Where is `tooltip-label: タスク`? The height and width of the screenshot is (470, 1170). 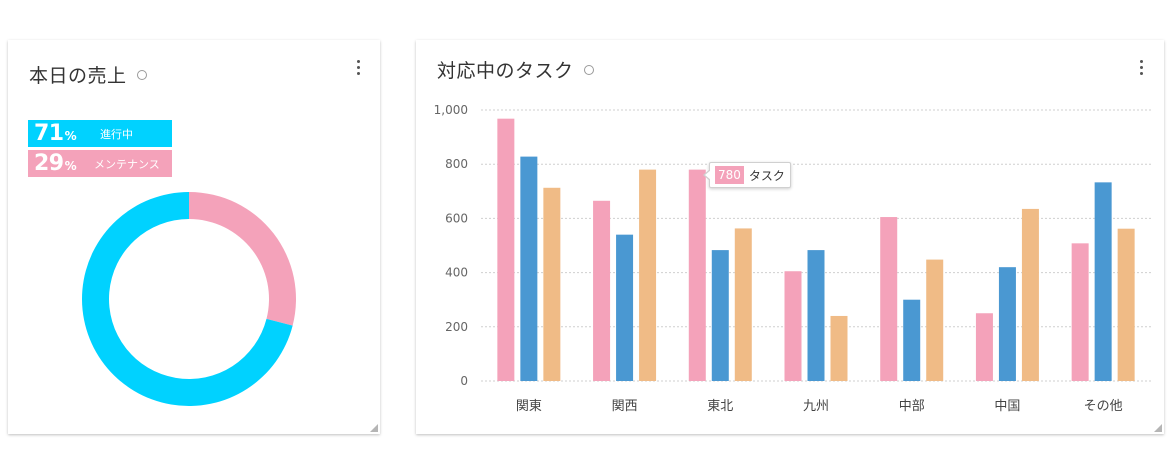
tooltip-label: タスク is located at coordinates (766, 175).